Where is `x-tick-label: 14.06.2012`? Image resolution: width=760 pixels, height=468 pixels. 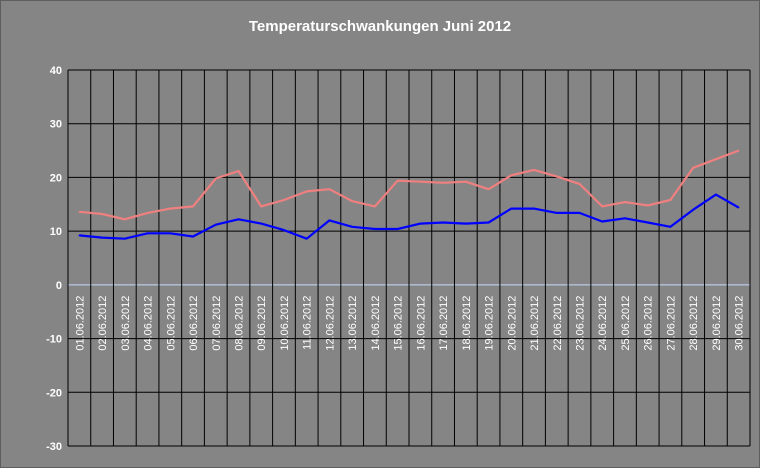 x-tick-label: 14.06.2012 is located at coordinates (376, 323).